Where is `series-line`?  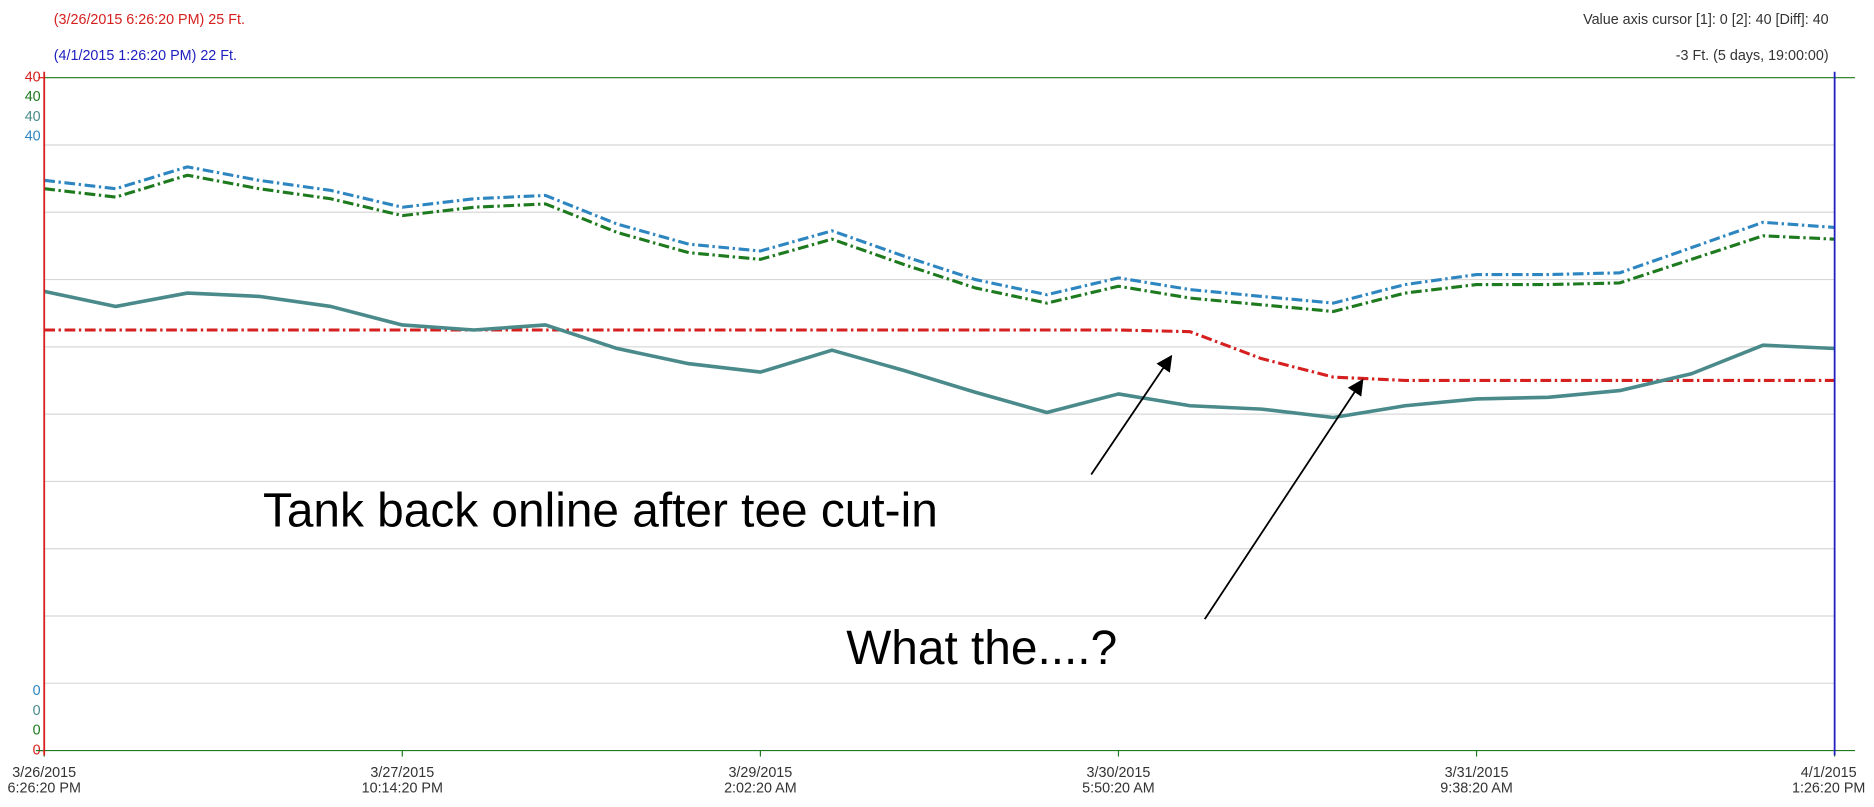
series-line is located at coordinates (939, 355).